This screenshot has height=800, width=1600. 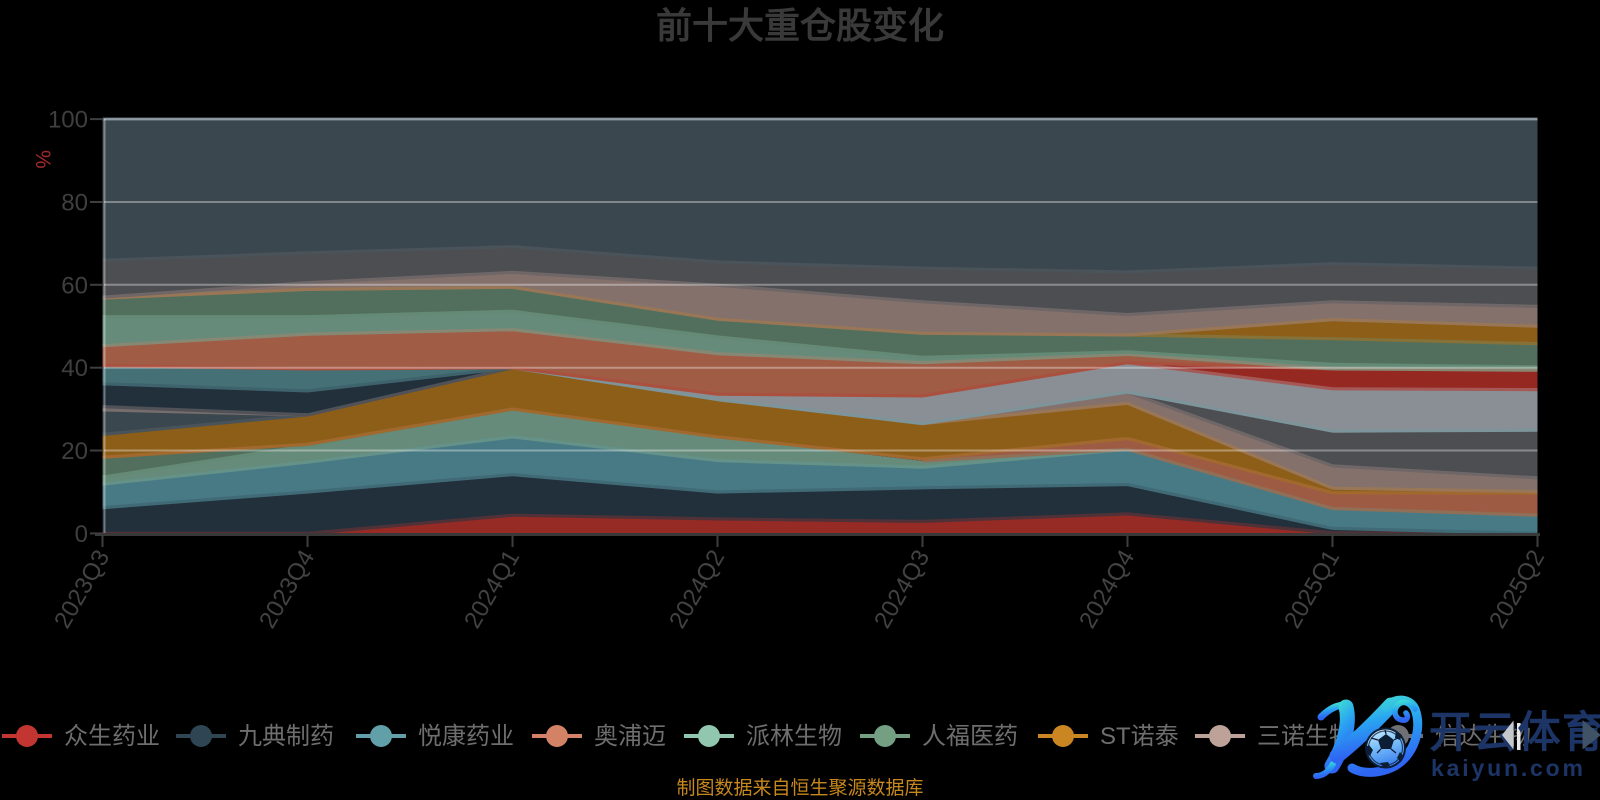 What do you see at coordinates (1517, 589) in the screenshot?
I see `svg-text: 2025Q2` at bounding box center [1517, 589].